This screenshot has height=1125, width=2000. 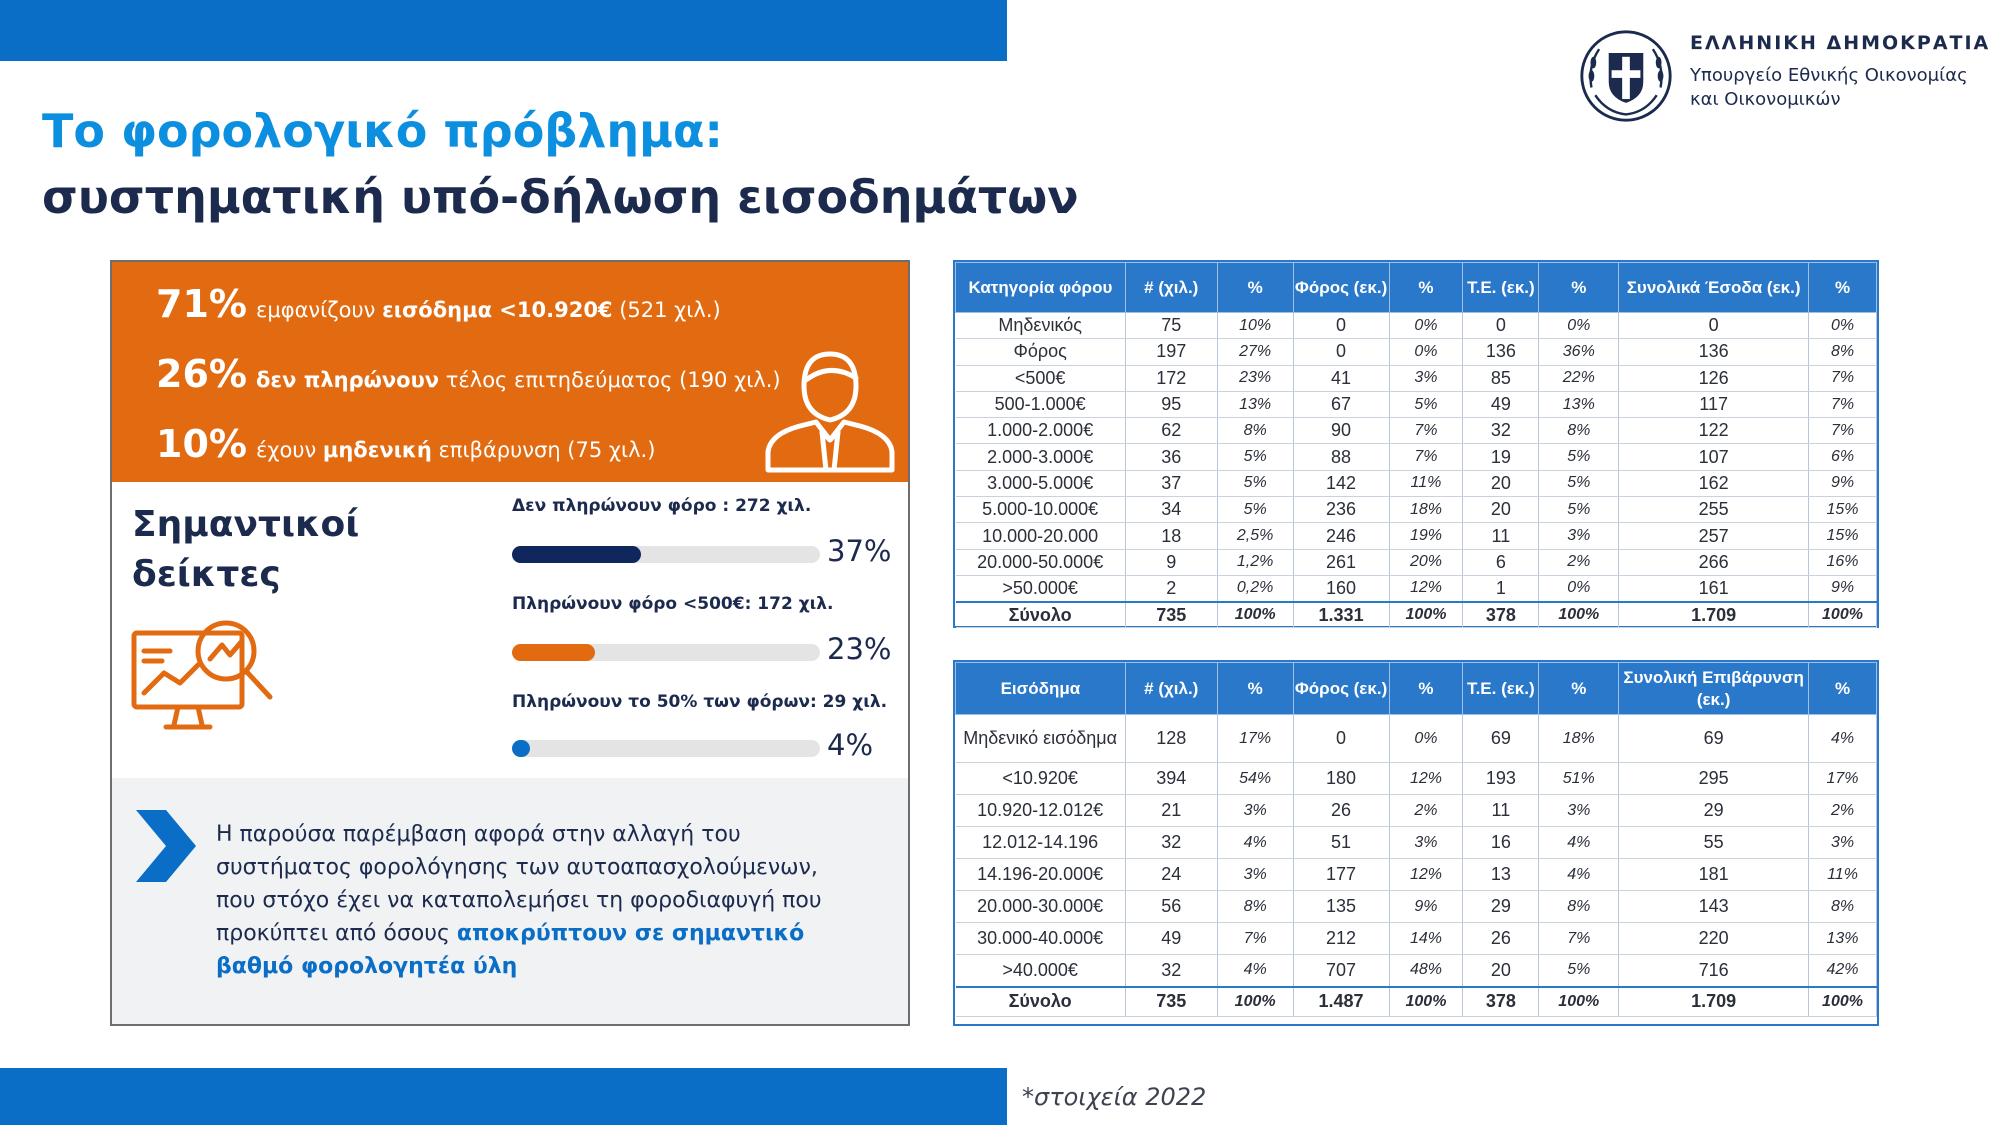 What do you see at coordinates (1040, 484) in the screenshot?
I see `table-cell: 3.000-5.000€` at bounding box center [1040, 484].